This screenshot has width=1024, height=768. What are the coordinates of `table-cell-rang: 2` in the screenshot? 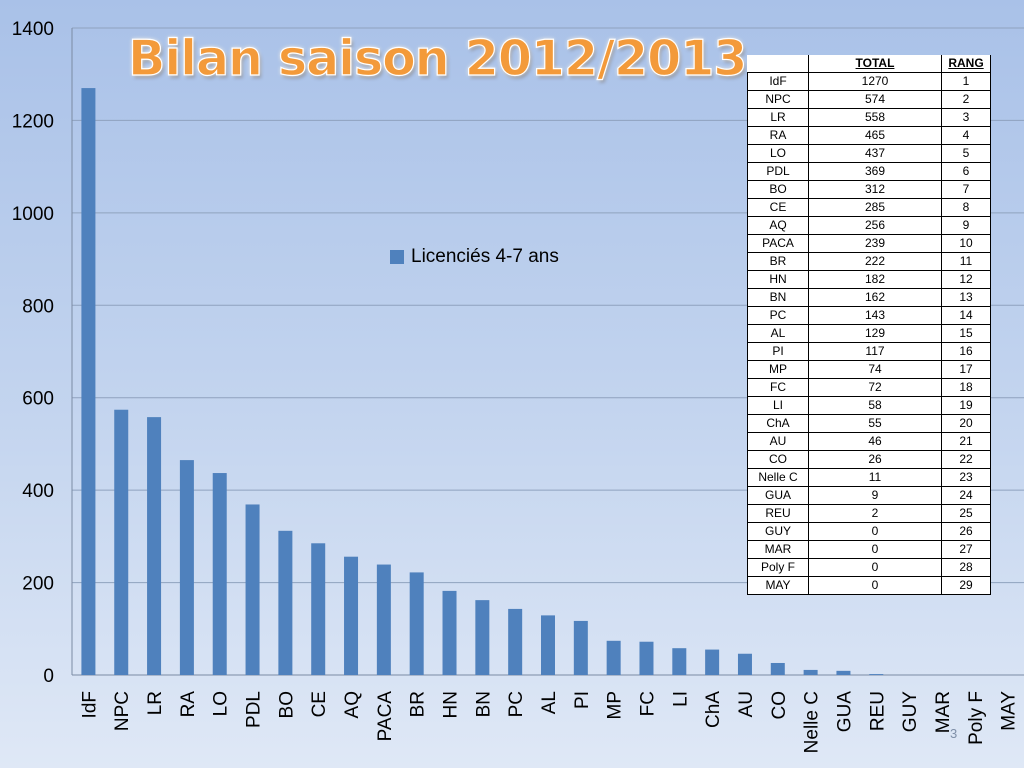 It's located at (966, 99).